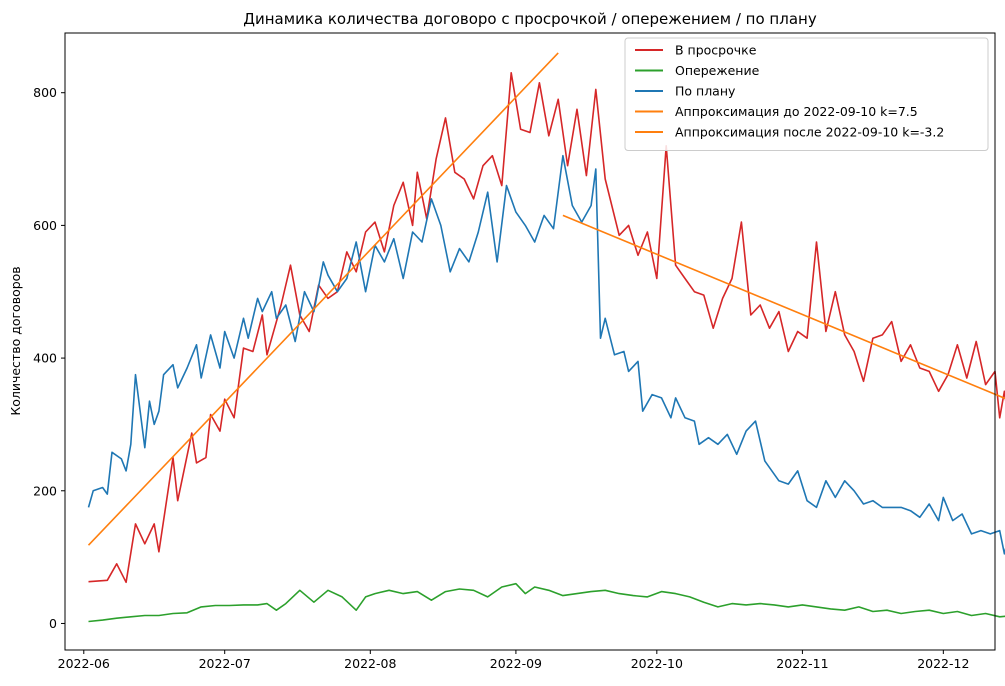 Image resolution: width=1005 pixels, height=686 pixels. I want to click on x-tick-label: 2022-06, so click(84, 663).